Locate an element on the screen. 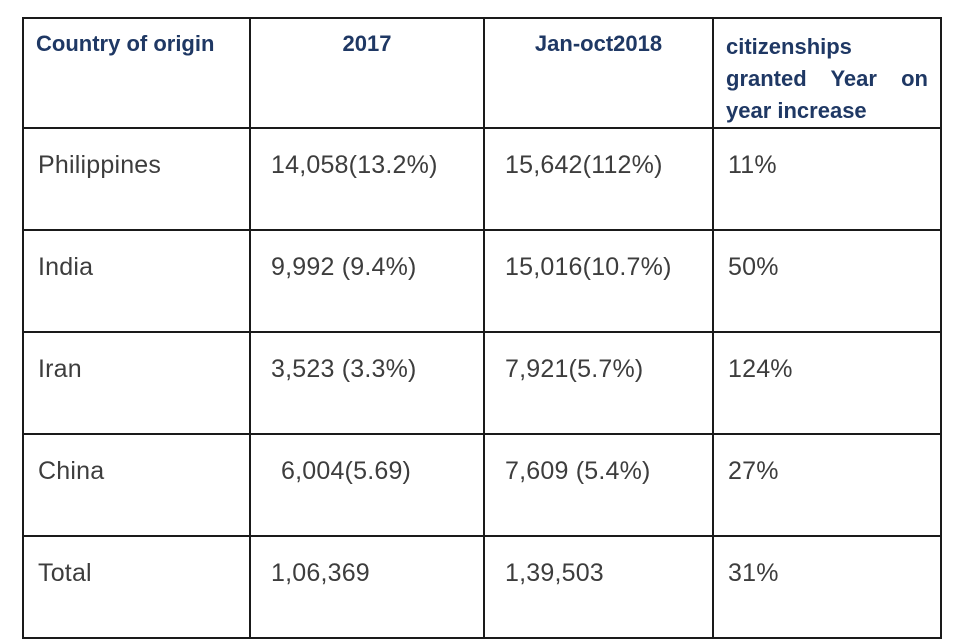 The height and width of the screenshot is (639, 964). header-label: 2017 is located at coordinates (367, 43).